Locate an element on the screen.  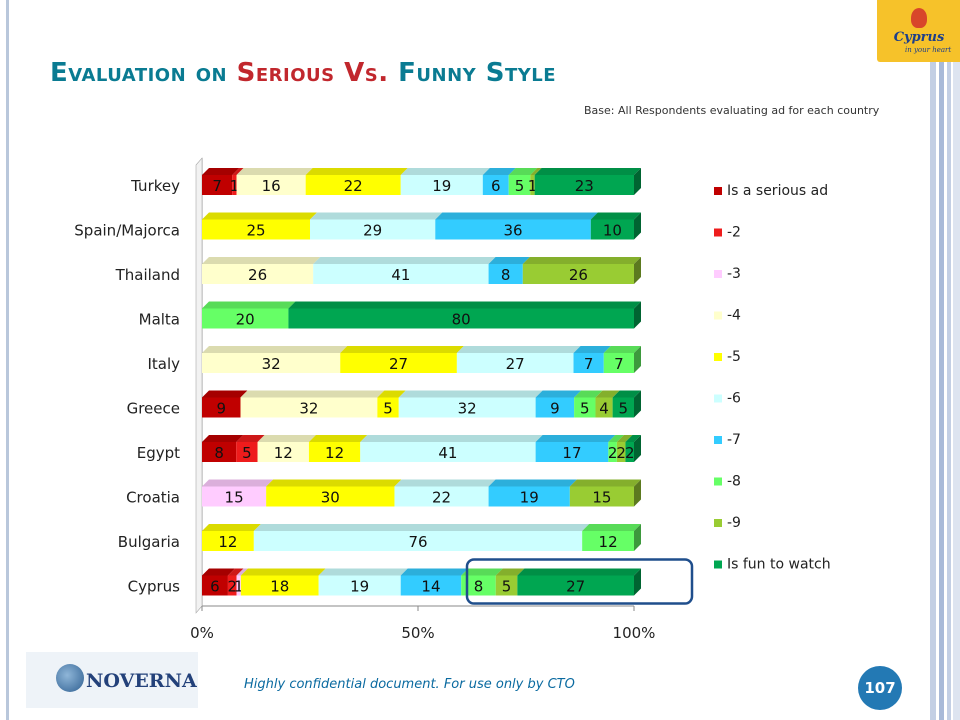
title-part-2: Serious Vs. is located at coordinates (317, 73).